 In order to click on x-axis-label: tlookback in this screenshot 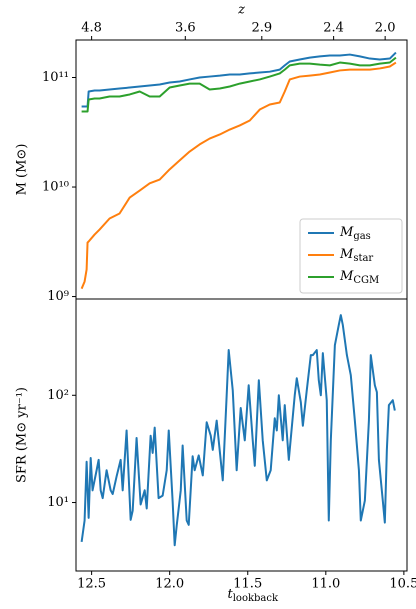, I will do `click(253, 595)`.